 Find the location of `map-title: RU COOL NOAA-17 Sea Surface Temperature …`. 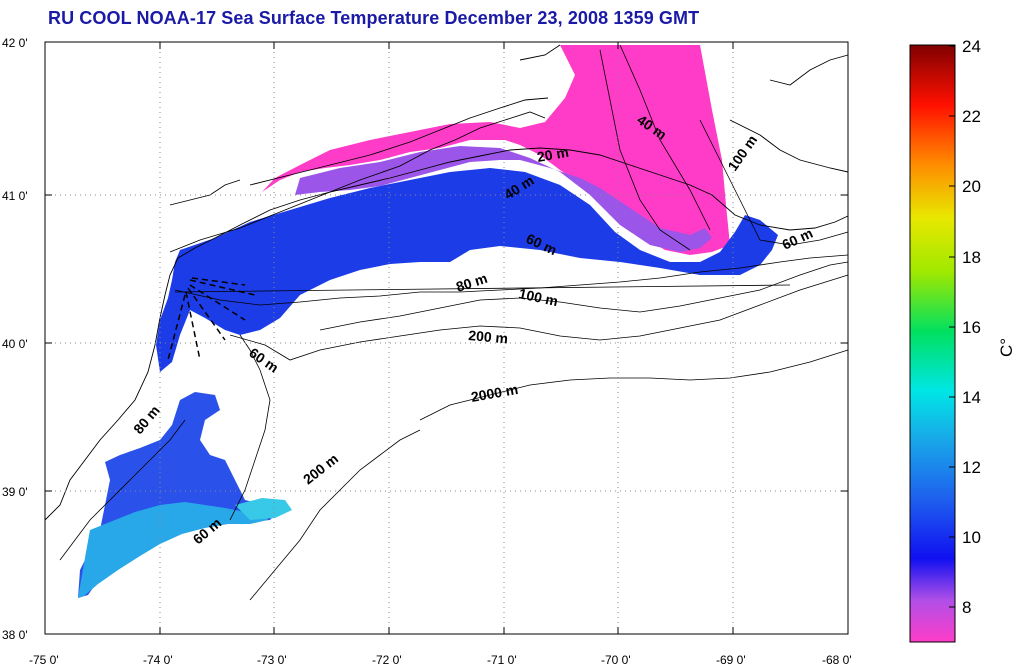

map-title: RU COOL NOAA-17 Sea Surface Temperature … is located at coordinates (374, 18).